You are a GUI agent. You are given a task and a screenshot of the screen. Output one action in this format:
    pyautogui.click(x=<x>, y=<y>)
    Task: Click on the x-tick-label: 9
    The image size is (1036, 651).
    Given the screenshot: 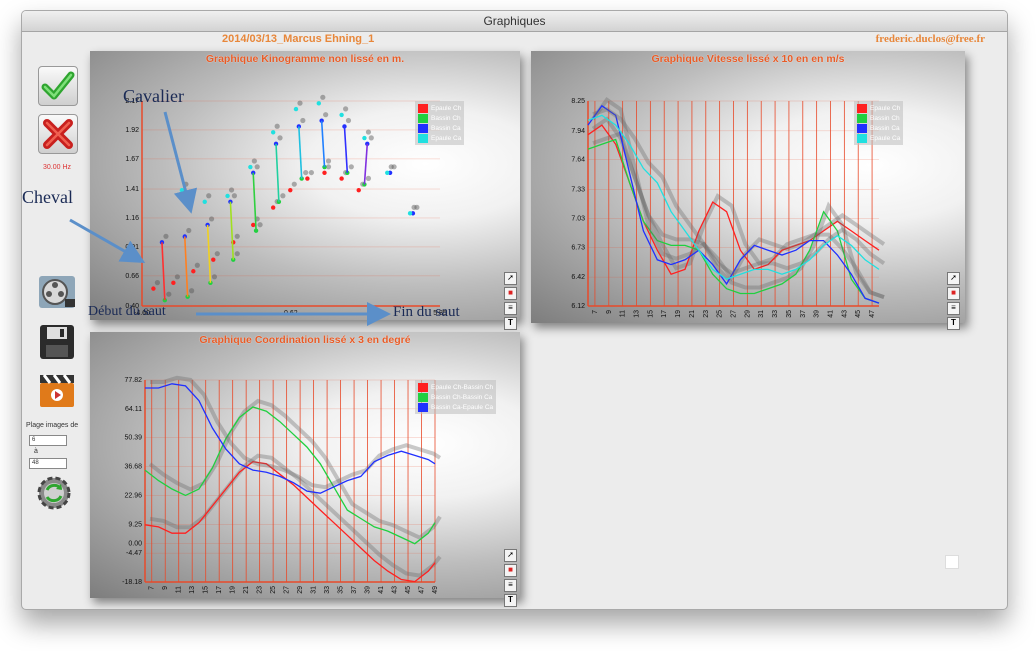 What is the action you would take?
    pyautogui.click(x=165, y=588)
    